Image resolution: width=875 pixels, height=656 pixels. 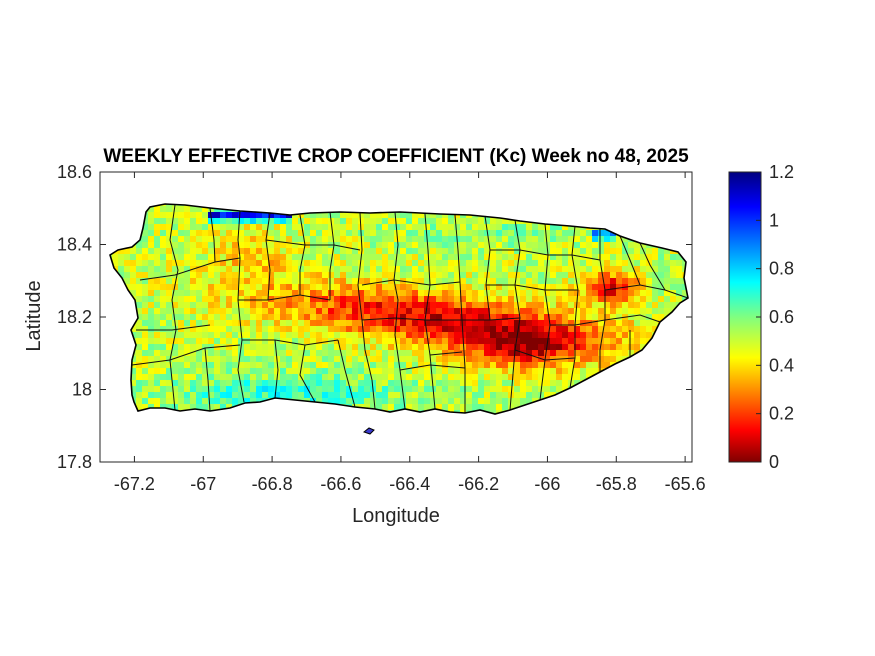 I want to click on y-tick-label: 18.4, so click(x=74, y=245).